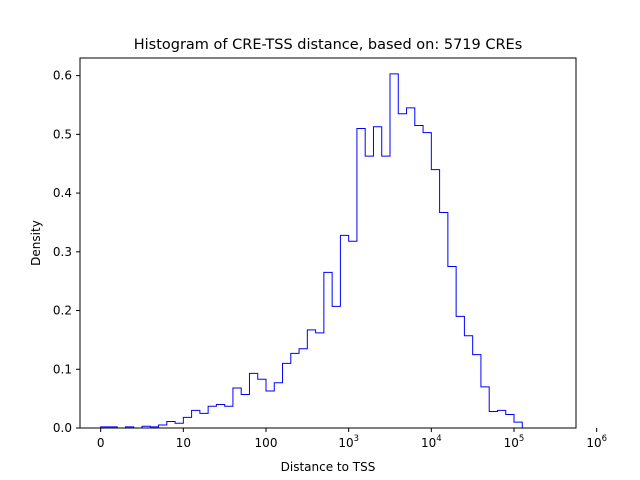 The image size is (640, 480). Describe the element at coordinates (62, 369) in the screenshot. I see `y-tick-label: 0.1` at that location.